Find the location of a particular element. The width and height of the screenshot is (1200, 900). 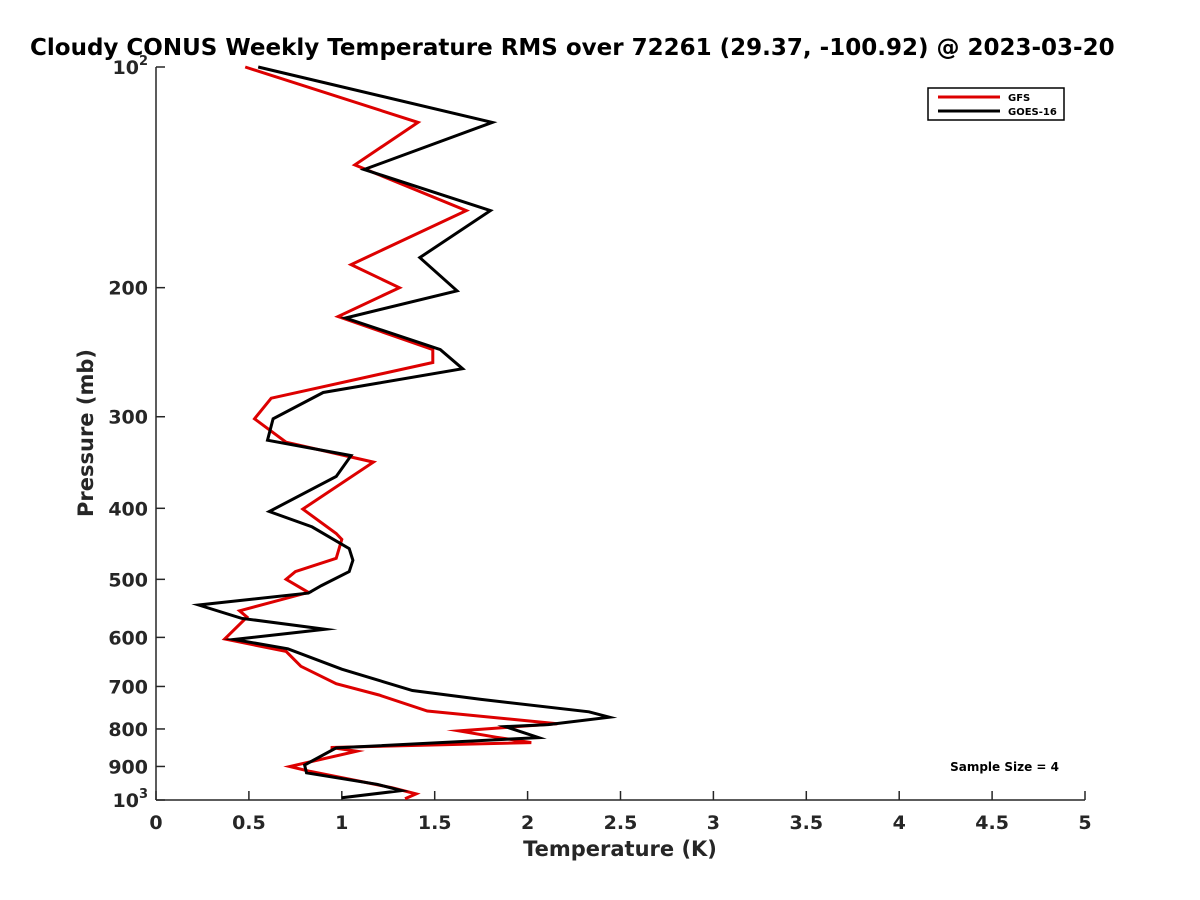

y-tick-label: 200 is located at coordinates (128, 289).